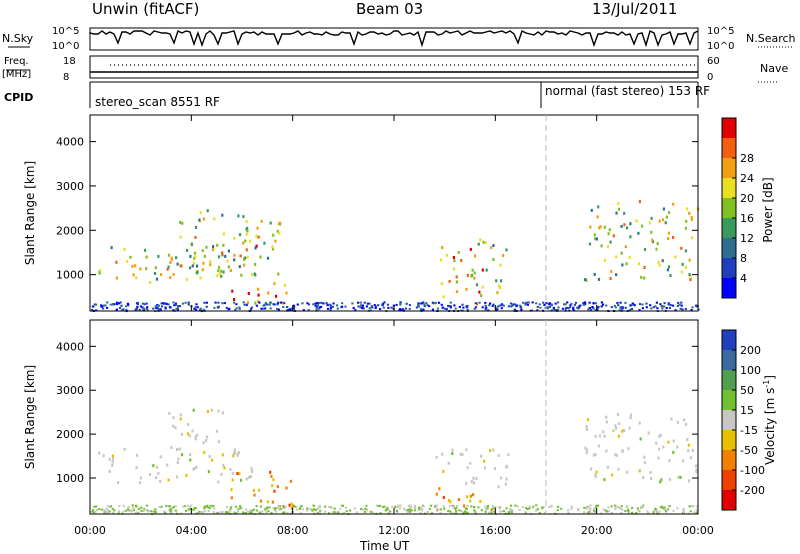  What do you see at coordinates (16, 61) in the screenshot?
I see `freq-label: Freq.` at bounding box center [16, 61].